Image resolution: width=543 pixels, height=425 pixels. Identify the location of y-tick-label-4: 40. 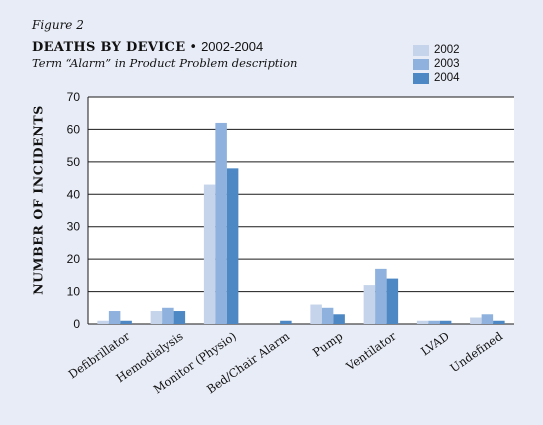
(74, 194).